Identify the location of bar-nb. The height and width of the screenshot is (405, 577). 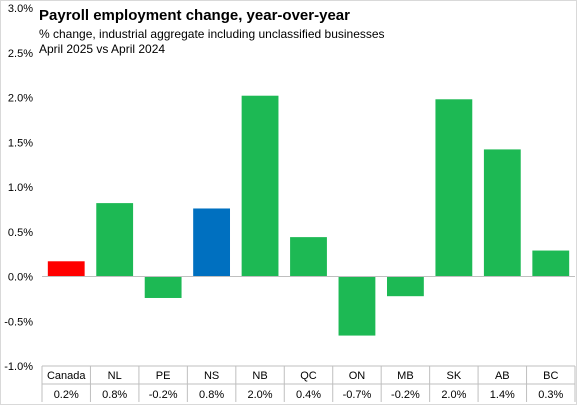
(260, 186).